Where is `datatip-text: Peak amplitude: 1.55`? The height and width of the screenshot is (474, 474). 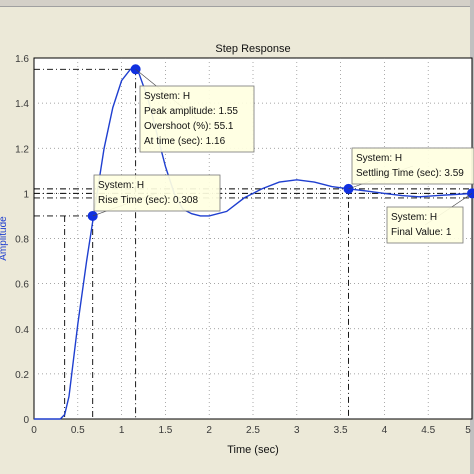 datatip-text: Peak amplitude: 1.55 is located at coordinates (191, 111).